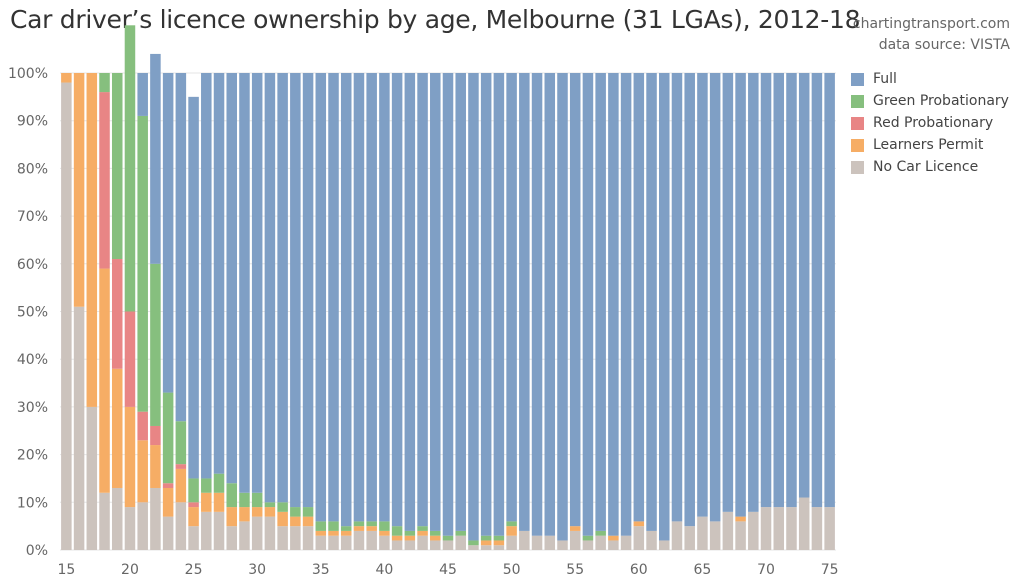  I want to click on y-tick-label: 30%, so click(32, 408).